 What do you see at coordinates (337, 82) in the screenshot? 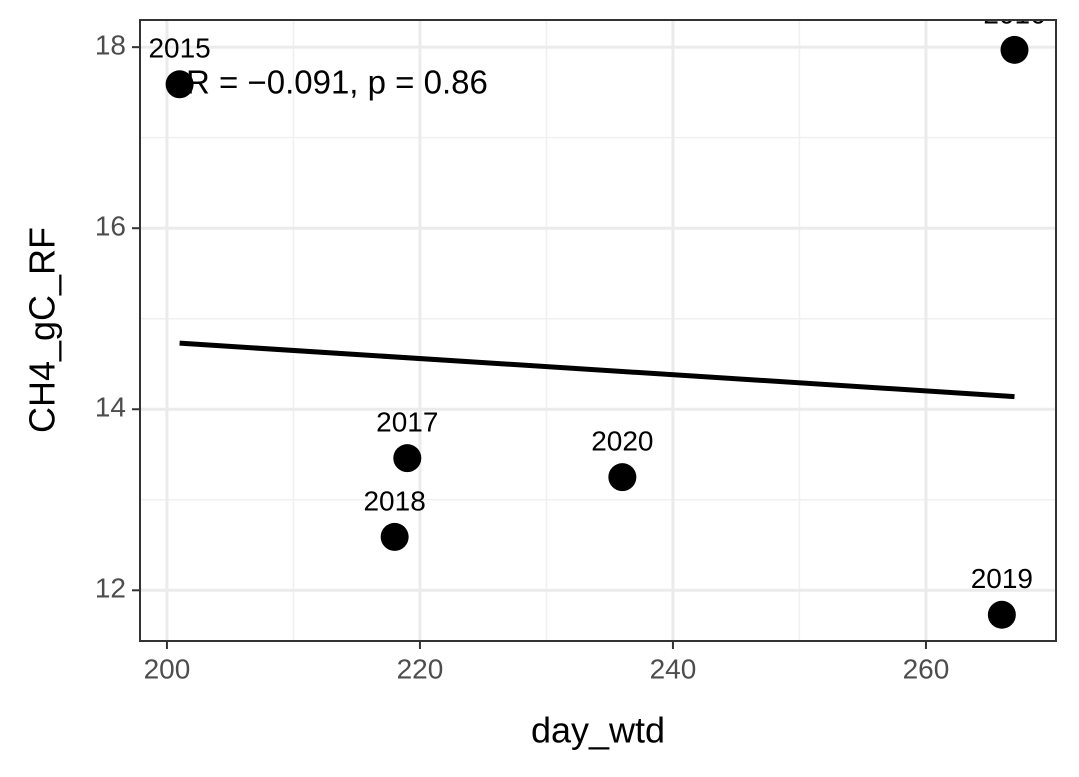
I see `correlation-annotation: R = −0.091, p = 0.86` at bounding box center [337, 82].